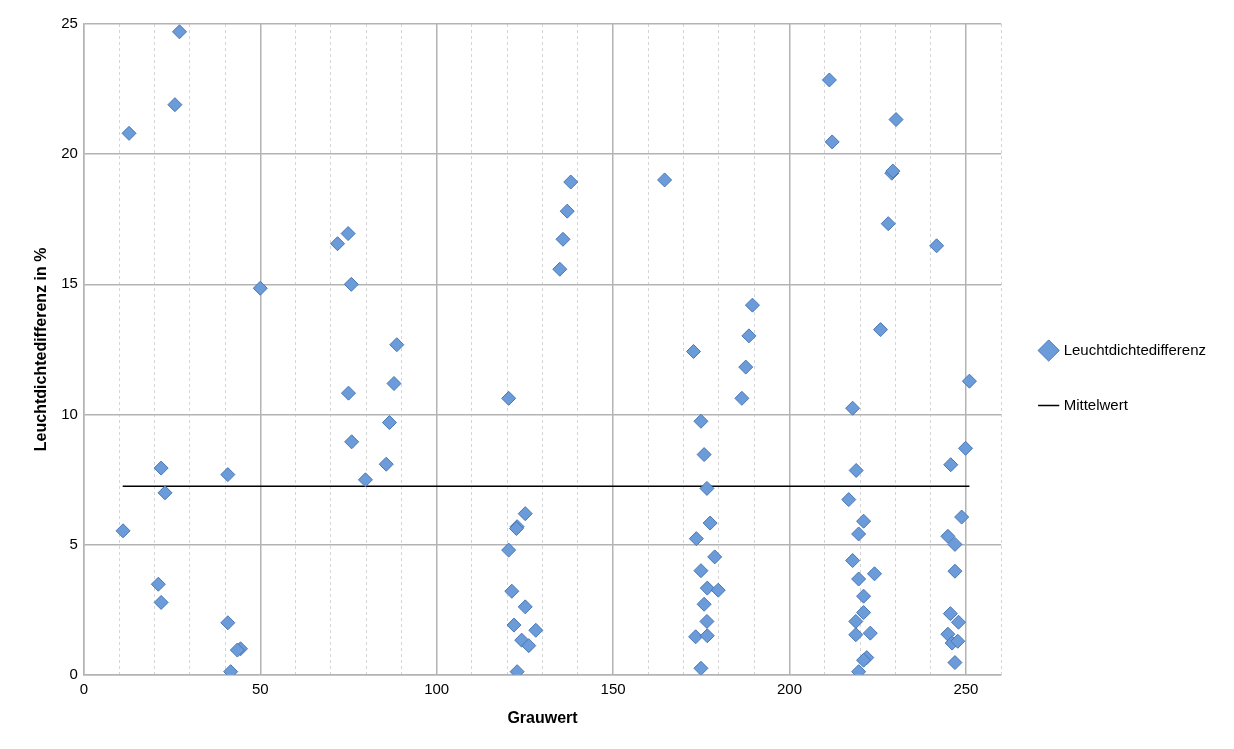  I want to click on x-tick-label: 100, so click(437, 688).